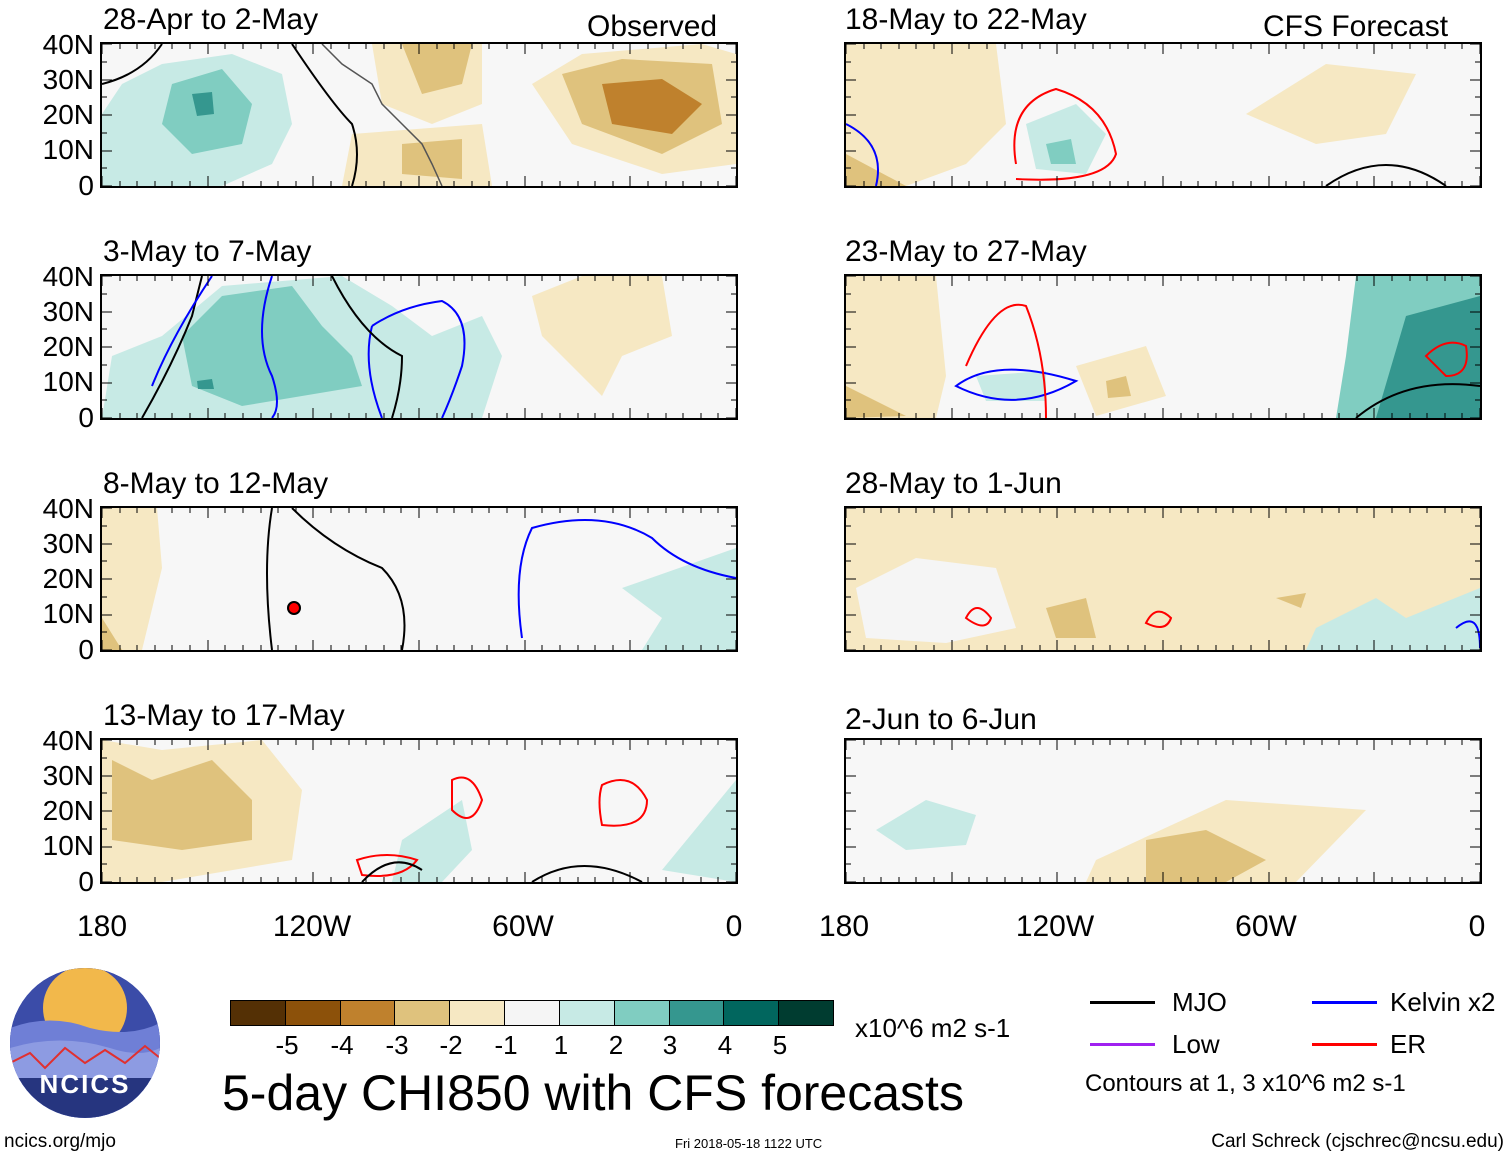 The height and width of the screenshot is (1157, 1510). What do you see at coordinates (1199, 1002) in the screenshot?
I see `legend-label: MJO` at bounding box center [1199, 1002].